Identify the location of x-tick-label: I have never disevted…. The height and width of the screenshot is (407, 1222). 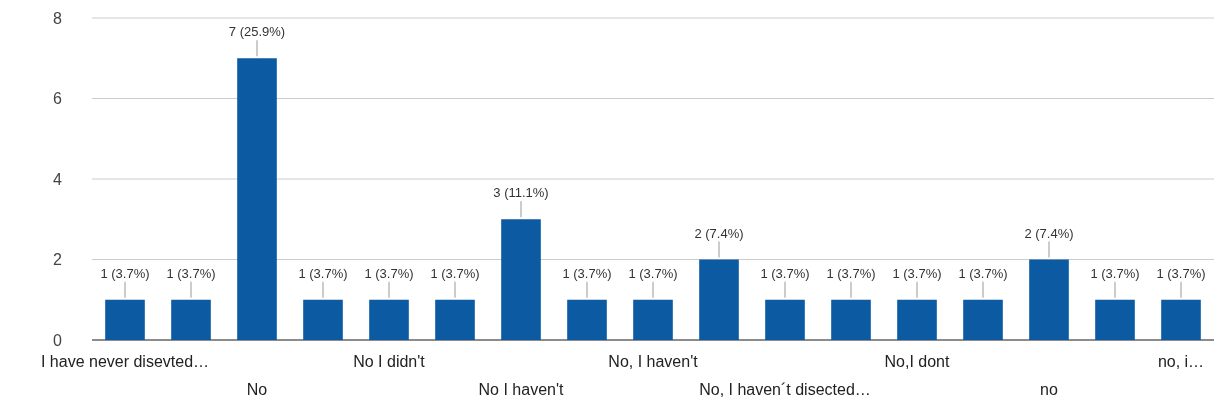
(125, 361).